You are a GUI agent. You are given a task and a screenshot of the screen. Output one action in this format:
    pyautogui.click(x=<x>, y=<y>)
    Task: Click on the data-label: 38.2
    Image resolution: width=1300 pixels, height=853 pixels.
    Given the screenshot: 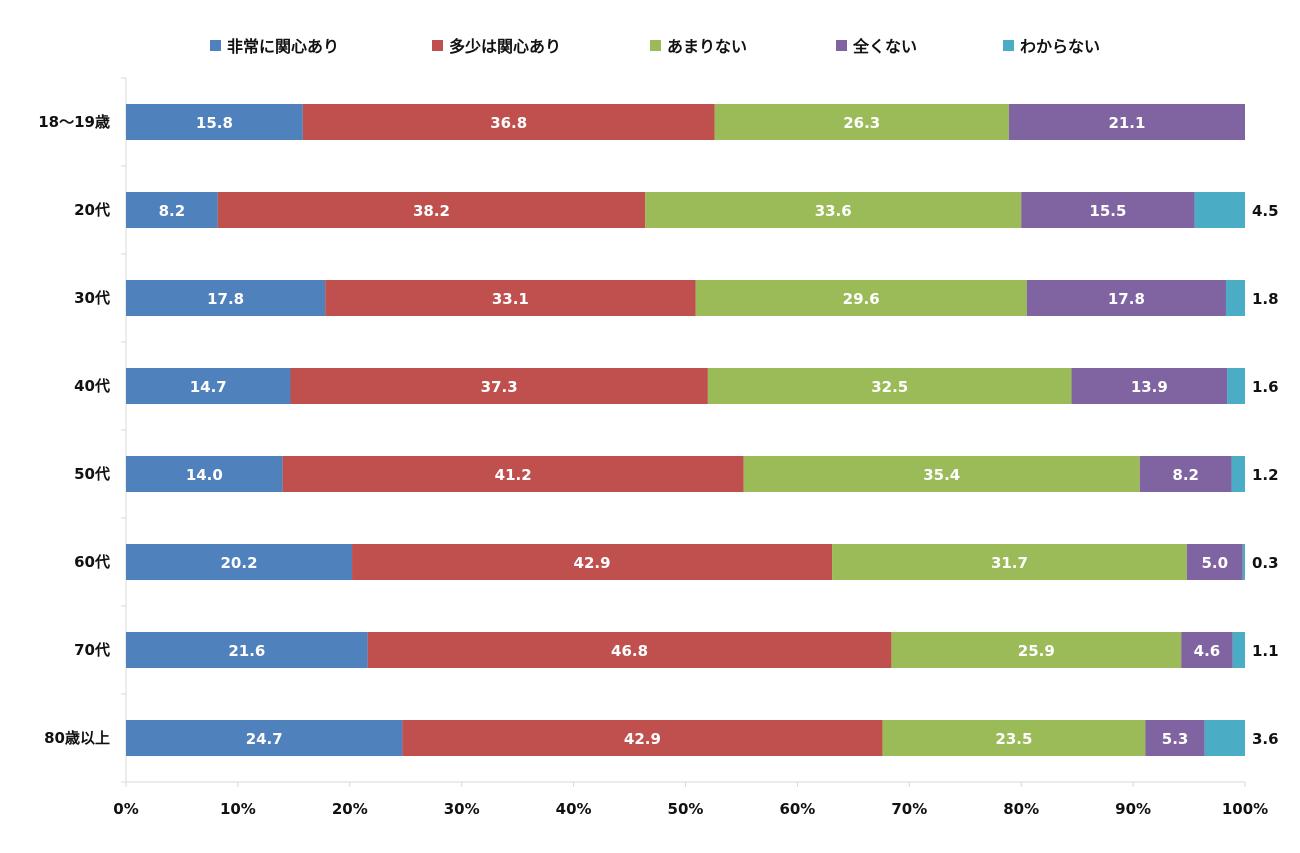 What is the action you would take?
    pyautogui.click(x=431, y=211)
    